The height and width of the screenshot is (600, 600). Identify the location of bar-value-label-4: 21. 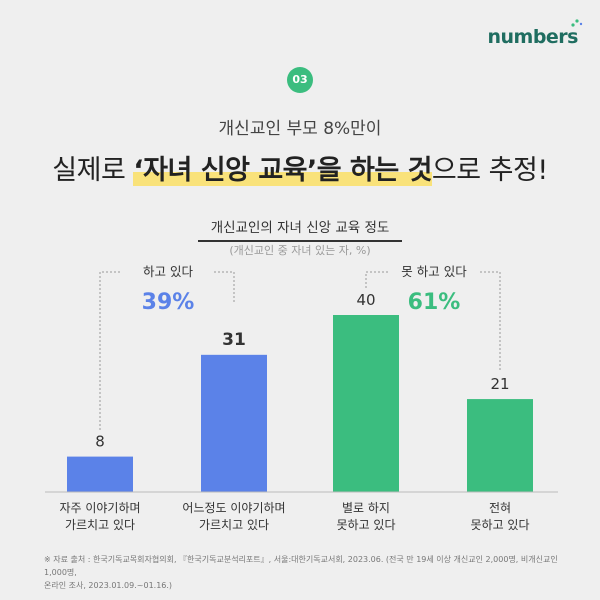
(499, 384).